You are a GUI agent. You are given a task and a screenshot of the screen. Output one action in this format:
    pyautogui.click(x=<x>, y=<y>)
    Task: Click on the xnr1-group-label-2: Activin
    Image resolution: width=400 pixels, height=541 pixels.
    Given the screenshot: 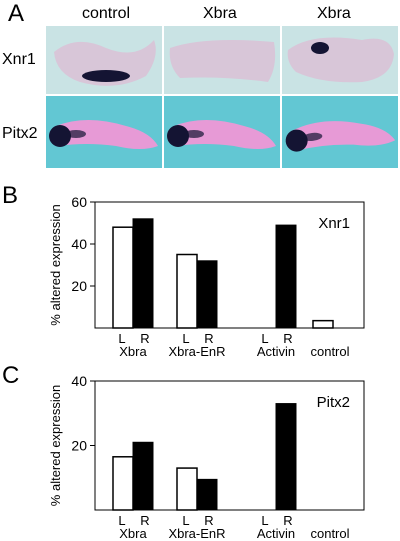 What is the action you would take?
    pyautogui.click(x=276, y=351)
    